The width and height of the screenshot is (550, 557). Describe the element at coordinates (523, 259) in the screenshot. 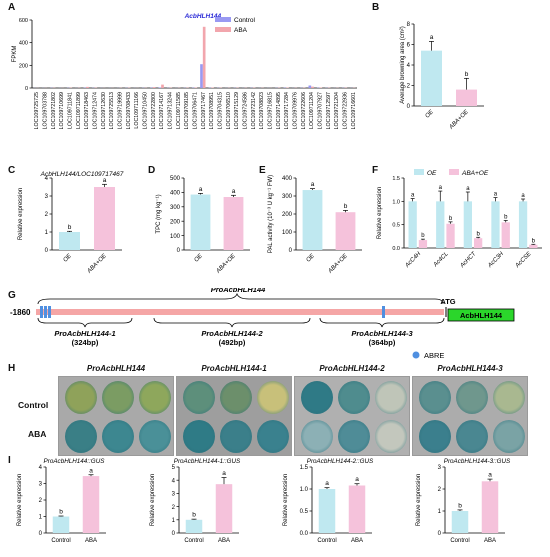

I see `x-tick-label: AcCSE` at that location.